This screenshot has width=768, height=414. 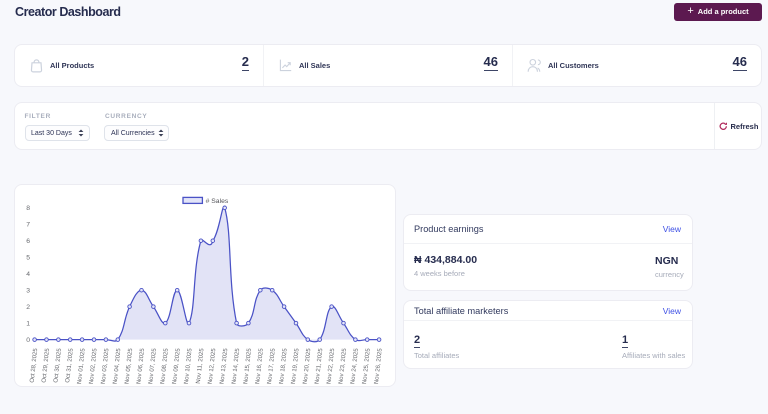 What do you see at coordinates (28, 307) in the screenshot?
I see `svg-text: 2` at bounding box center [28, 307].